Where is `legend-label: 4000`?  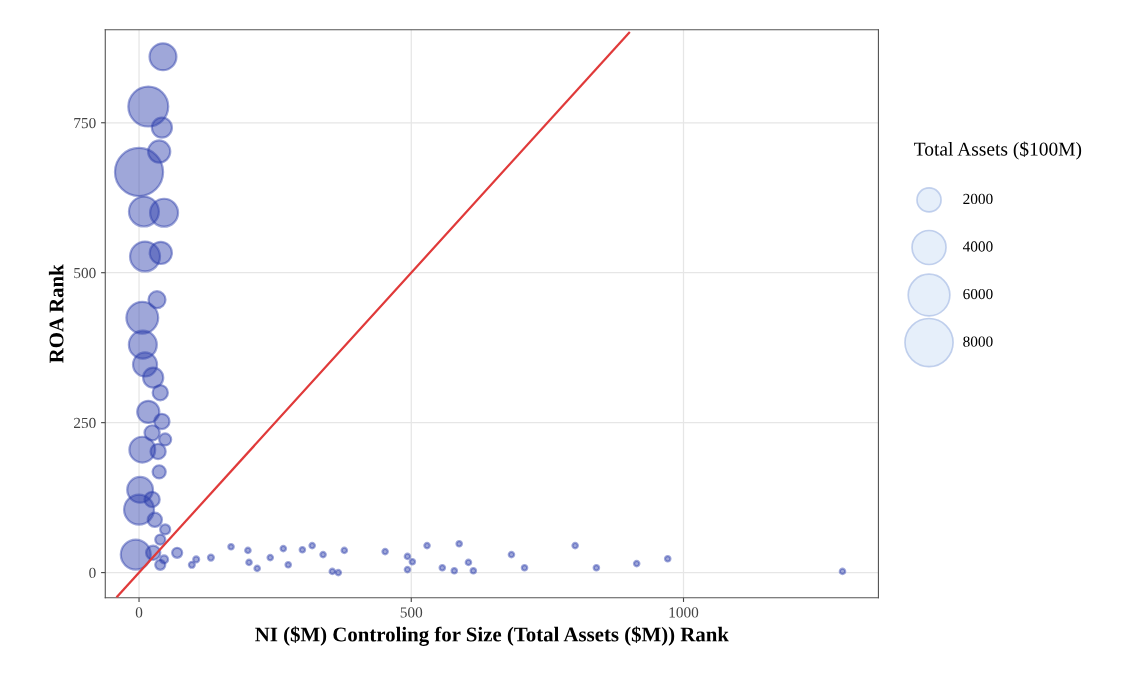
legend-label: 4000 is located at coordinates (977, 246).